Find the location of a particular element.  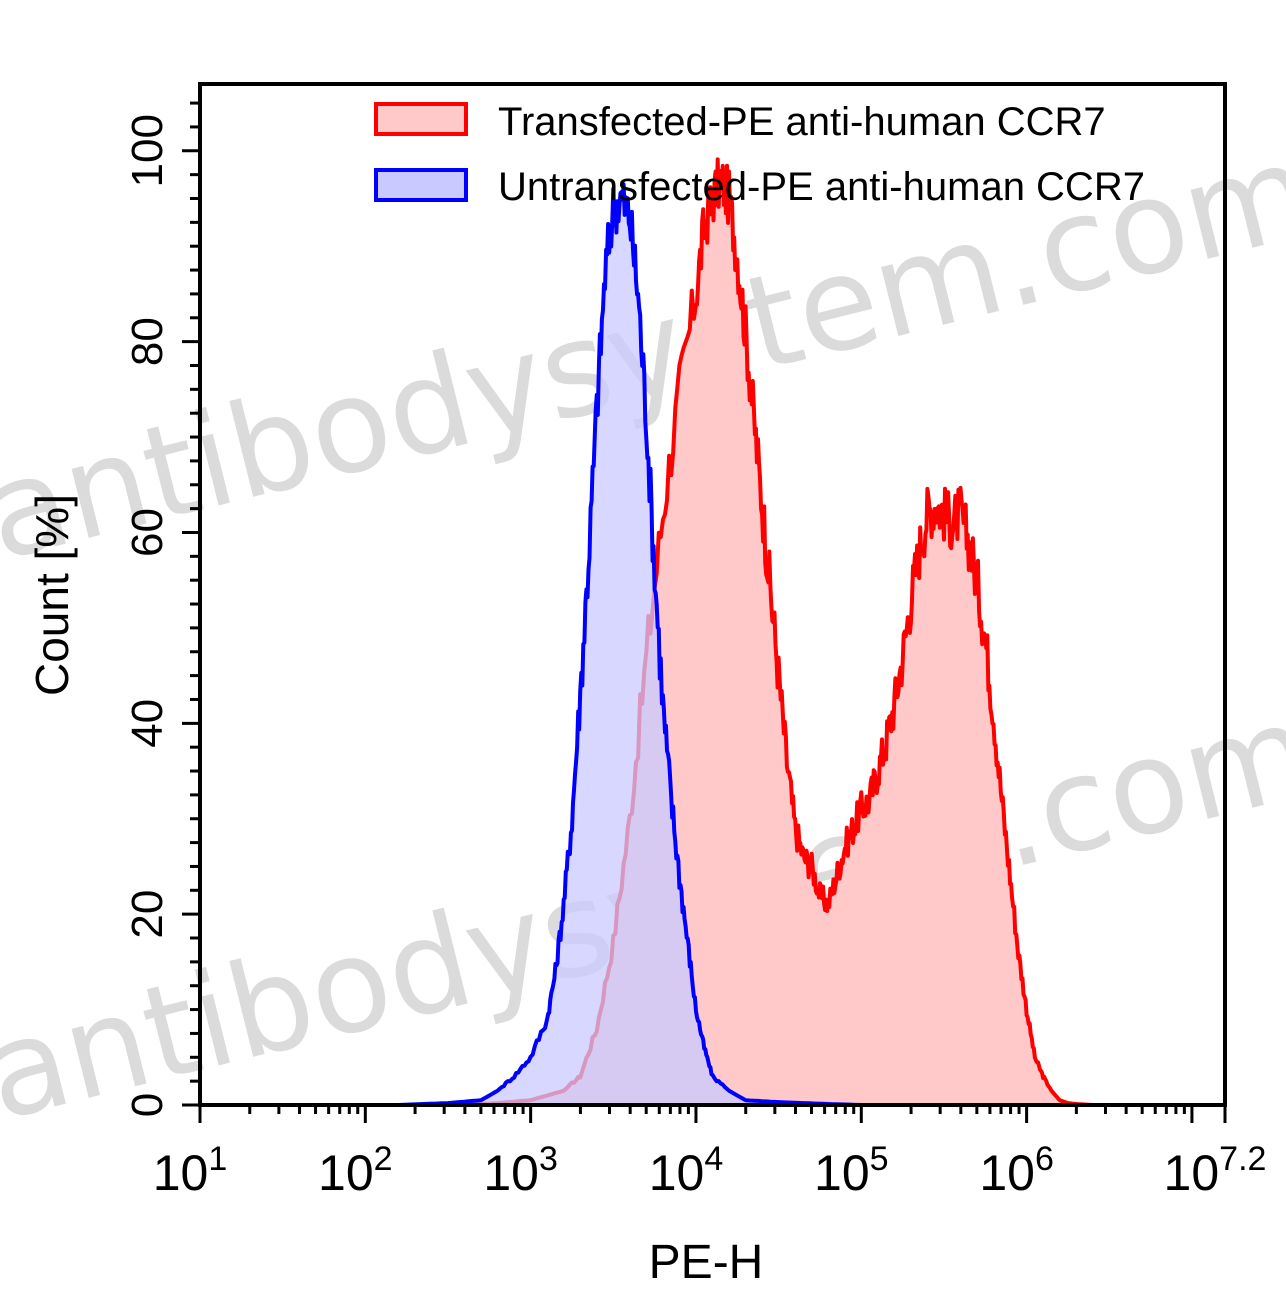

y-tick-label: 0 is located at coordinates (147, 1105).